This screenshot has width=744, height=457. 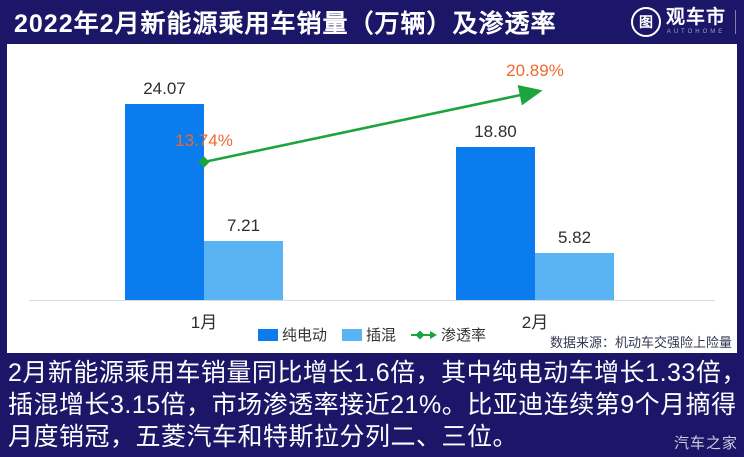 What do you see at coordinates (535, 70) in the screenshot?
I see `penetration-rate-label-2: 20.89%` at bounding box center [535, 70].